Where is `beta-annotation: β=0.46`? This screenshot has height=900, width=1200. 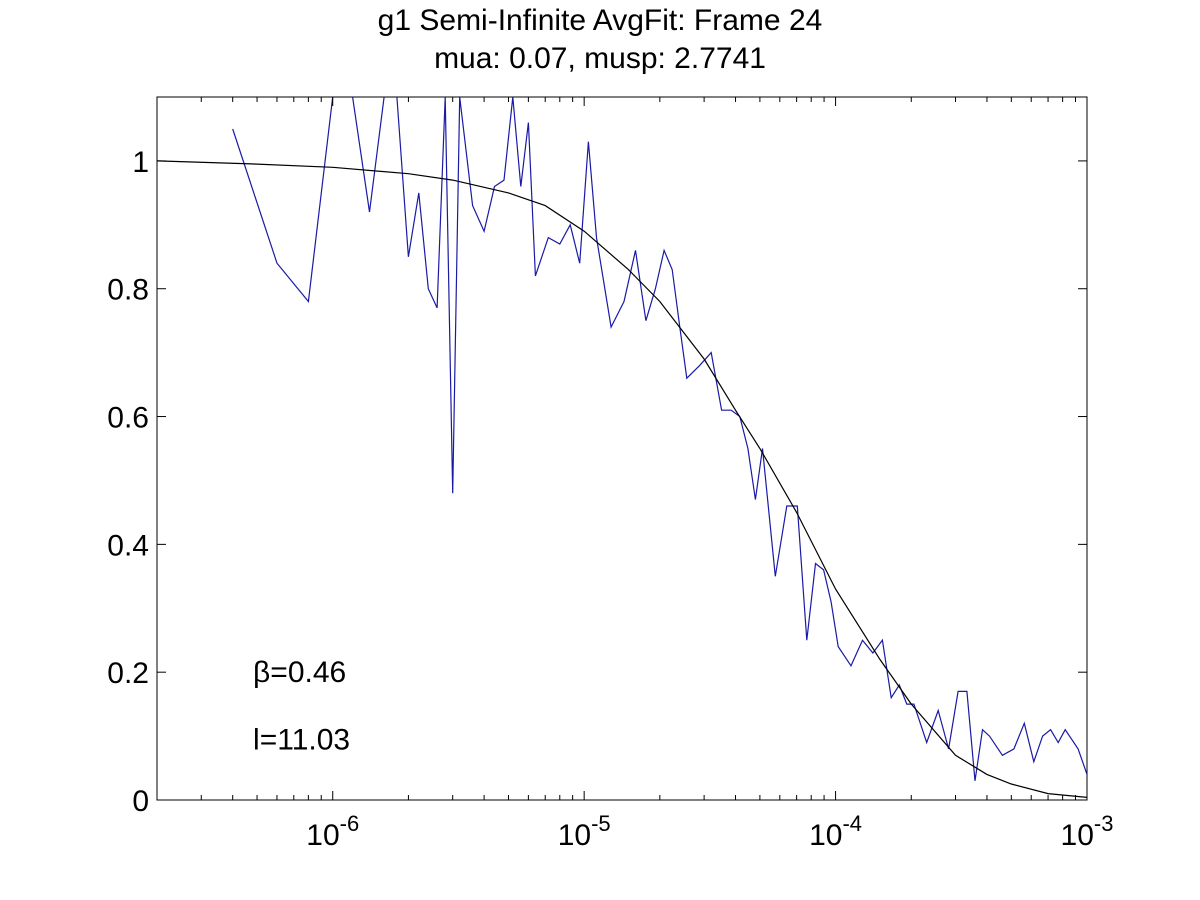
beta-annotation: β=0.46 is located at coordinates (299, 672).